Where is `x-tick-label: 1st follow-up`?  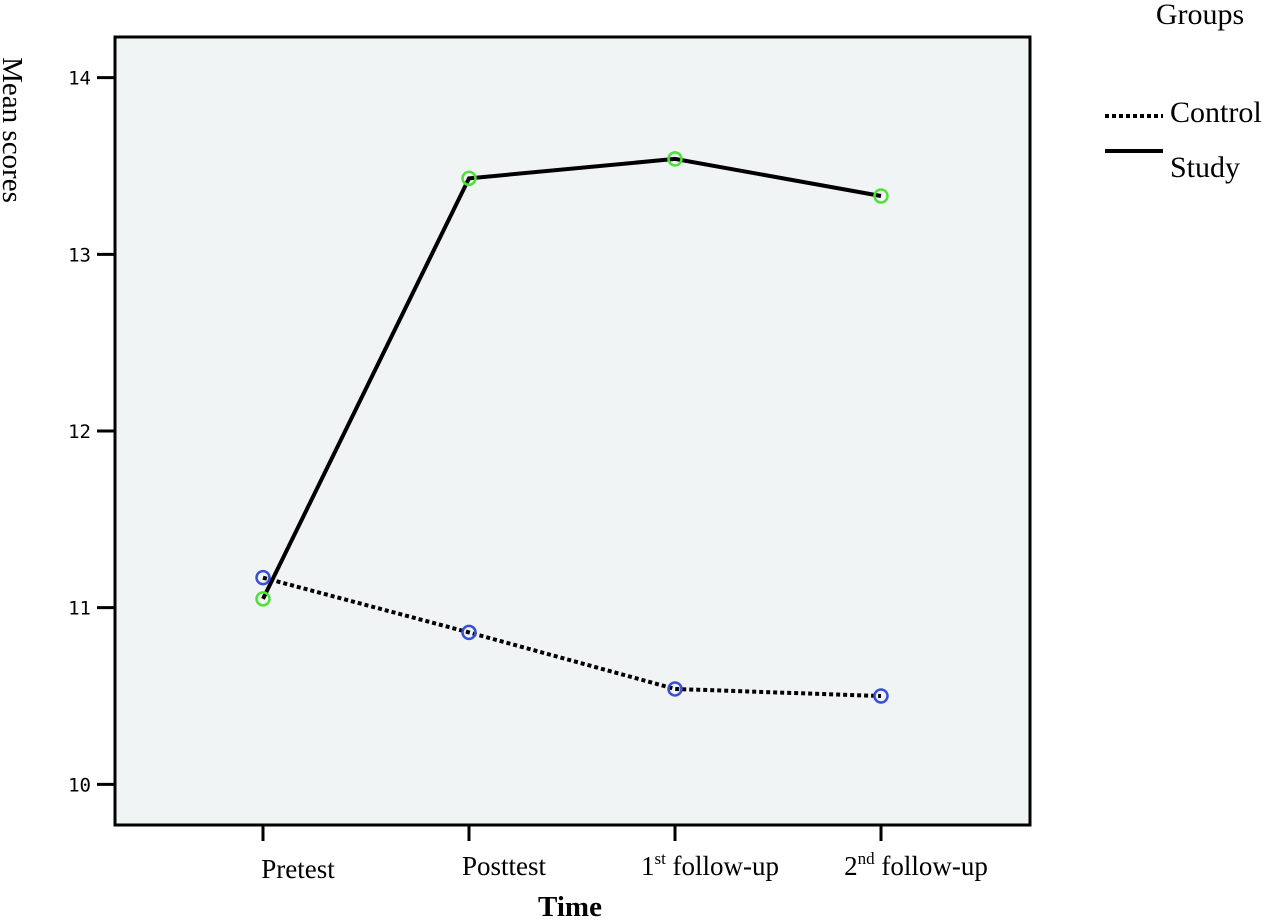
x-tick-label: 1st follow-up is located at coordinates (710, 865).